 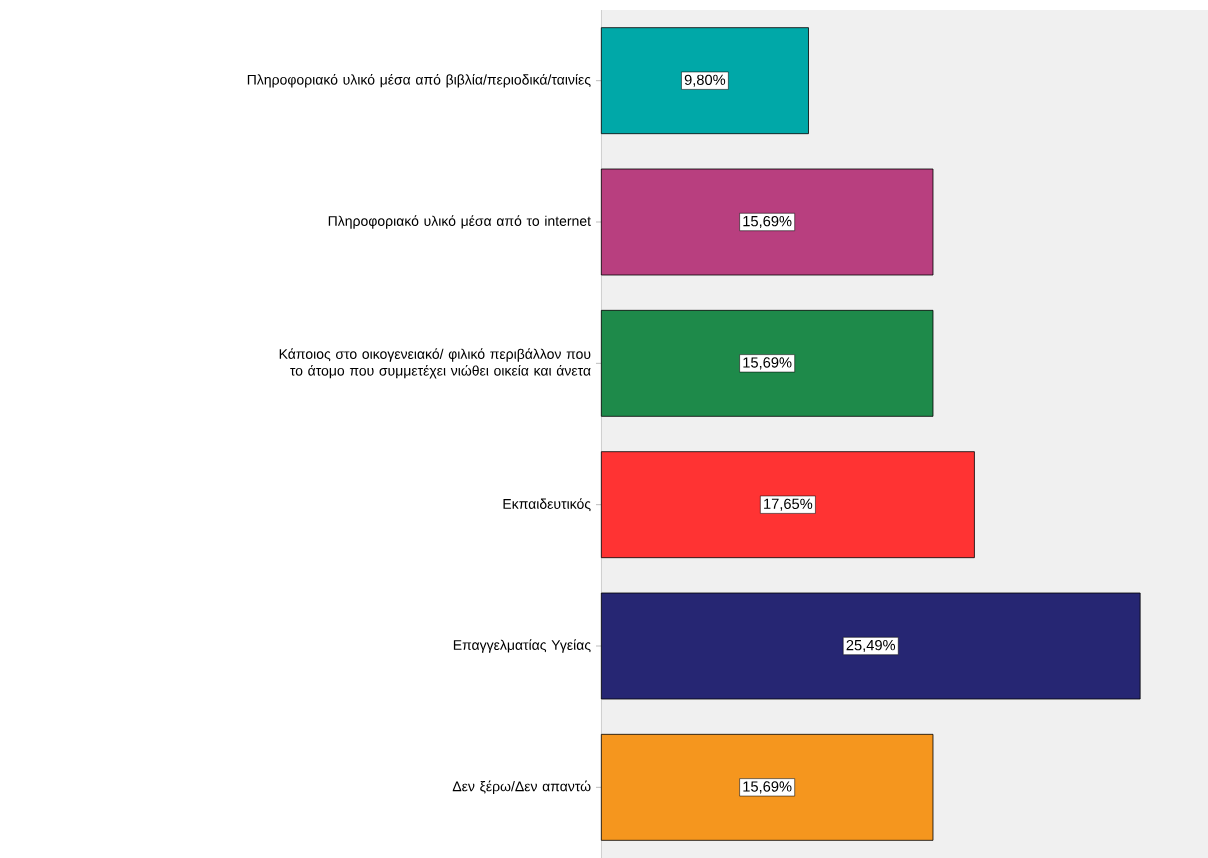 What do you see at coordinates (459, 222) in the screenshot?
I see `y-tick-label: Πληροφοριακό υλικό μέσα από το internet` at bounding box center [459, 222].